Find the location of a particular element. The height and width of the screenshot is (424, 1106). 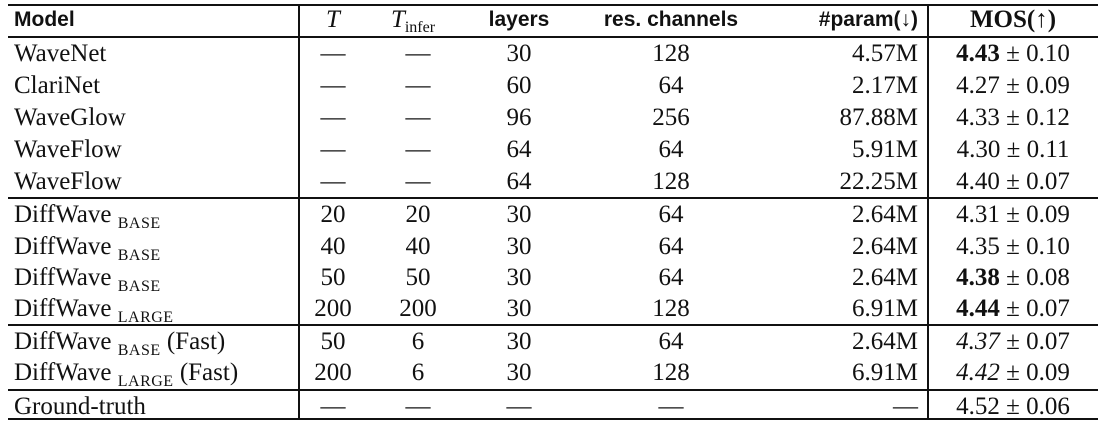

mos-value: 4.37 is located at coordinates (978, 341).